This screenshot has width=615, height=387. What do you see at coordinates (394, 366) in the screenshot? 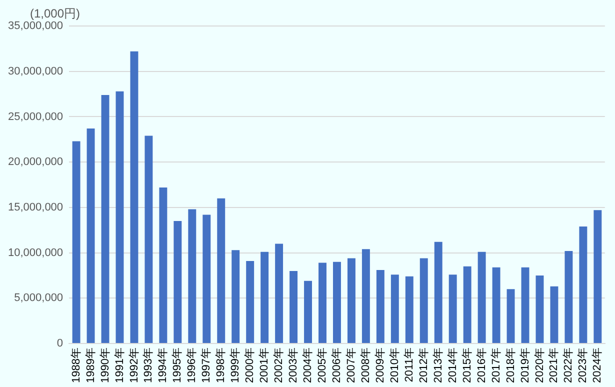
I see `x-tick-label: 2010年` at bounding box center [394, 366].